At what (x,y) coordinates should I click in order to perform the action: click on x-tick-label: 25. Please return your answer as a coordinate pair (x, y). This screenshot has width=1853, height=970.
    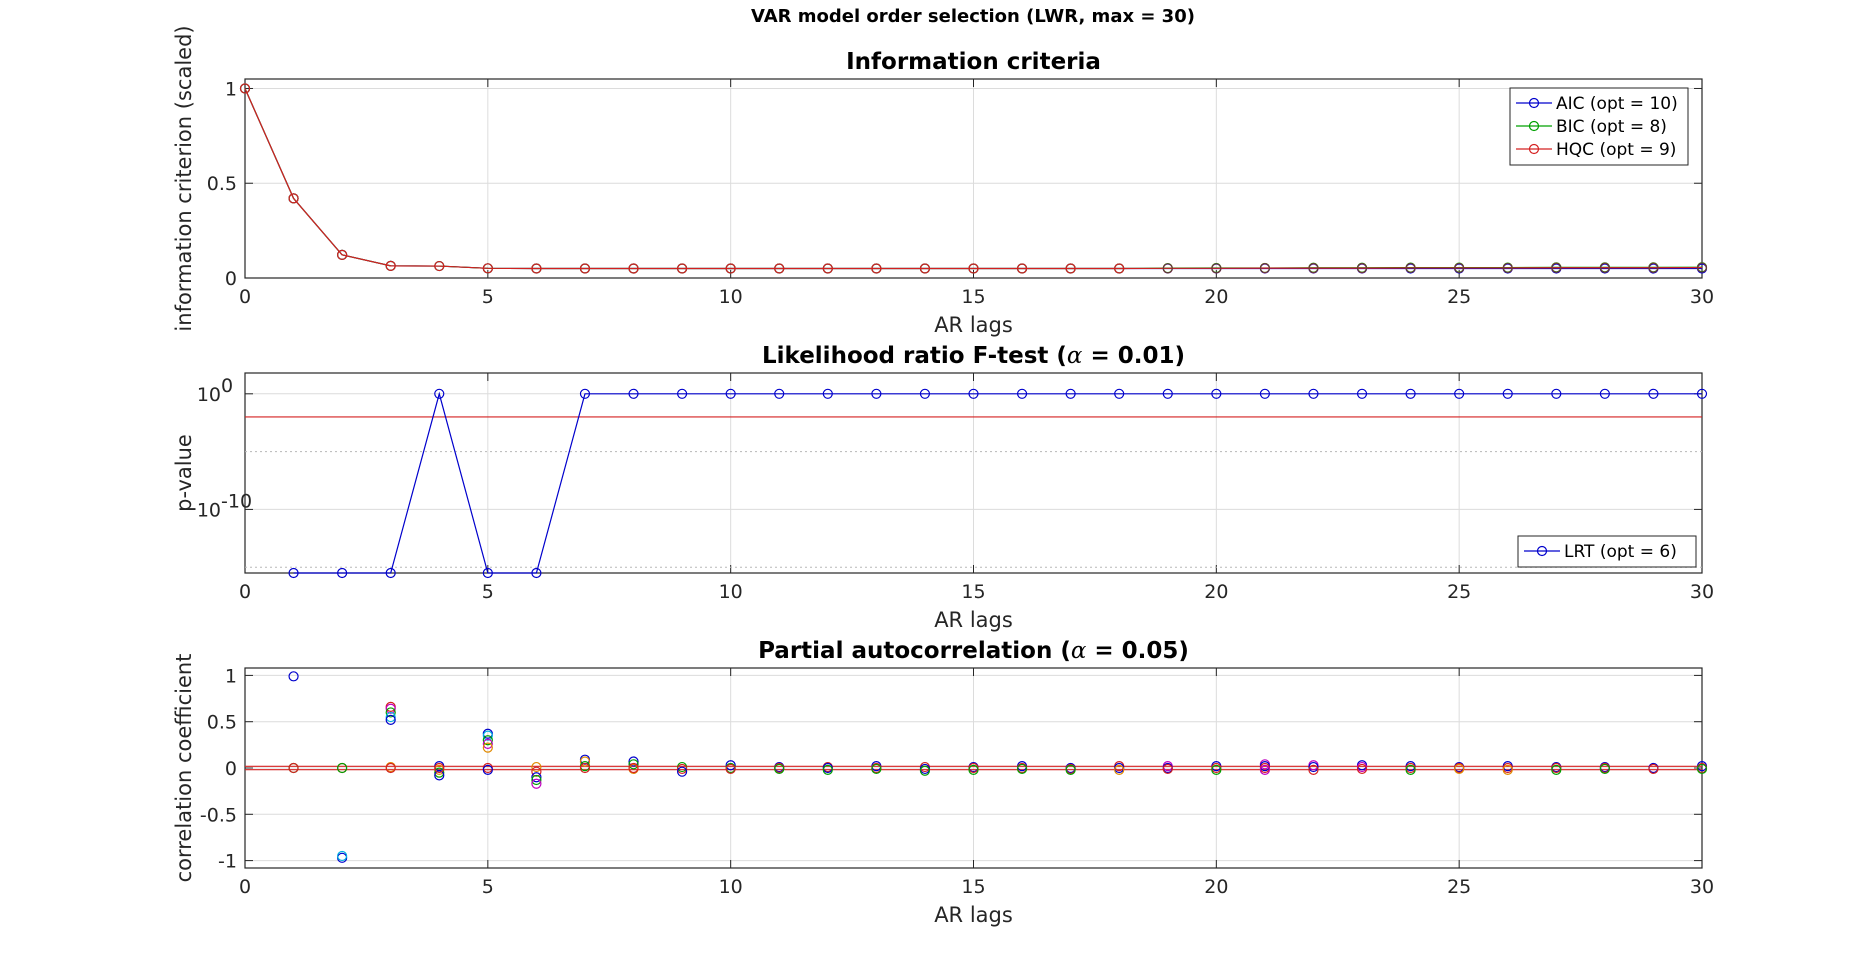
    Looking at the image, I should click on (1459, 297).